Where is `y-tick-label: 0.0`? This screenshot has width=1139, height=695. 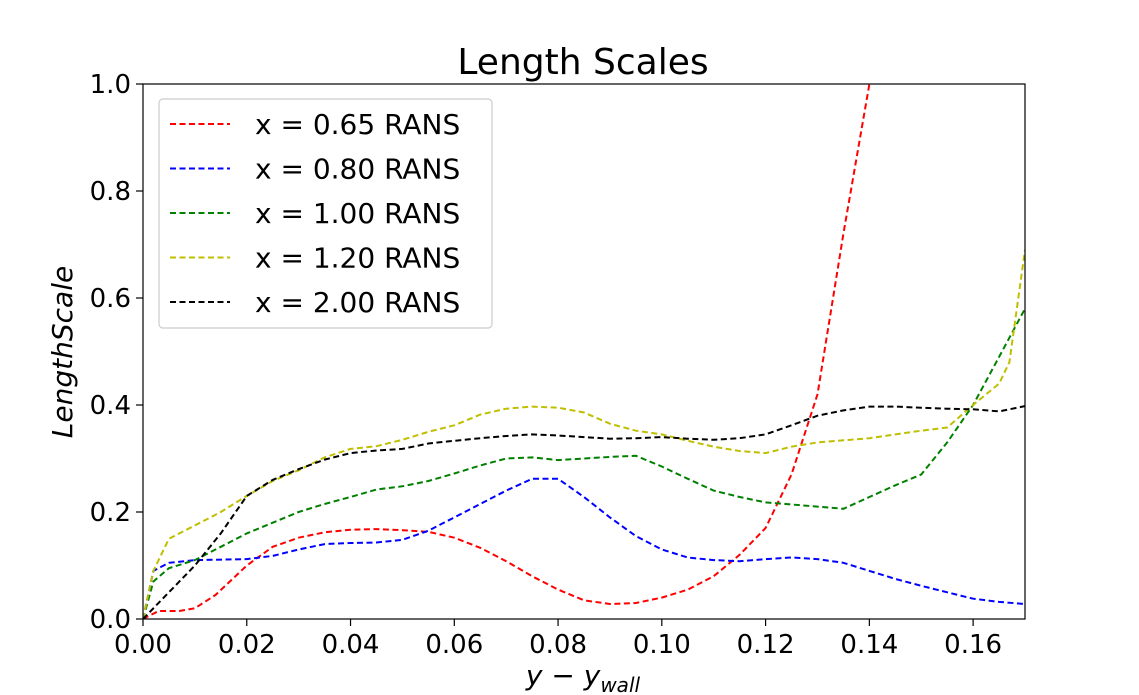
y-tick-label: 0.0 is located at coordinates (110, 620).